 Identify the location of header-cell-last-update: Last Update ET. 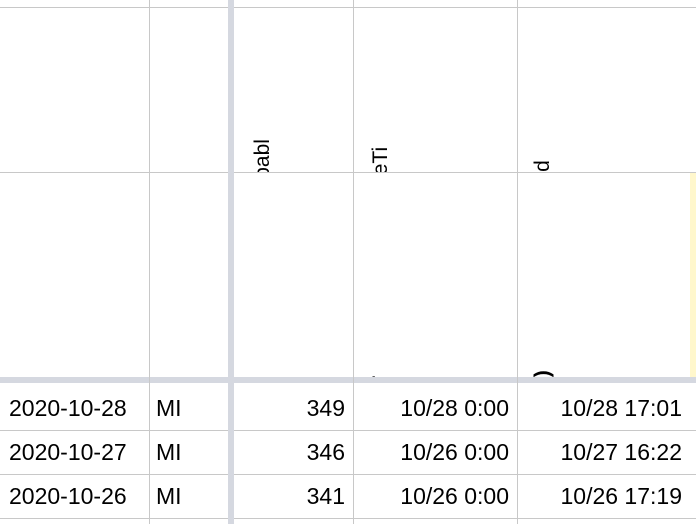
(435, 275).